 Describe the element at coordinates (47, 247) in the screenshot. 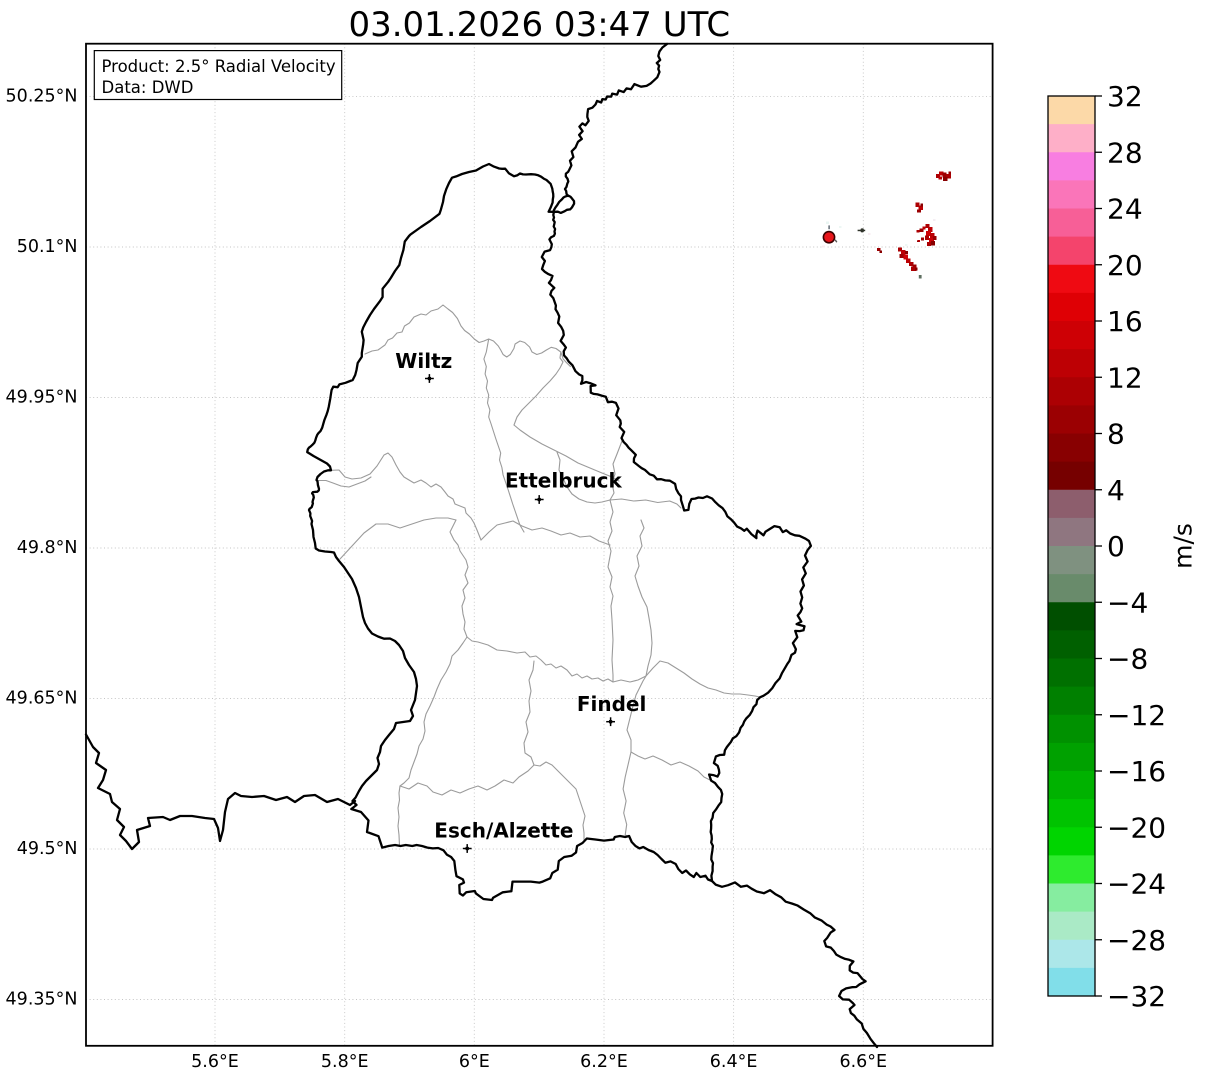

I see `lat-tick-label: 50.1°N` at that location.